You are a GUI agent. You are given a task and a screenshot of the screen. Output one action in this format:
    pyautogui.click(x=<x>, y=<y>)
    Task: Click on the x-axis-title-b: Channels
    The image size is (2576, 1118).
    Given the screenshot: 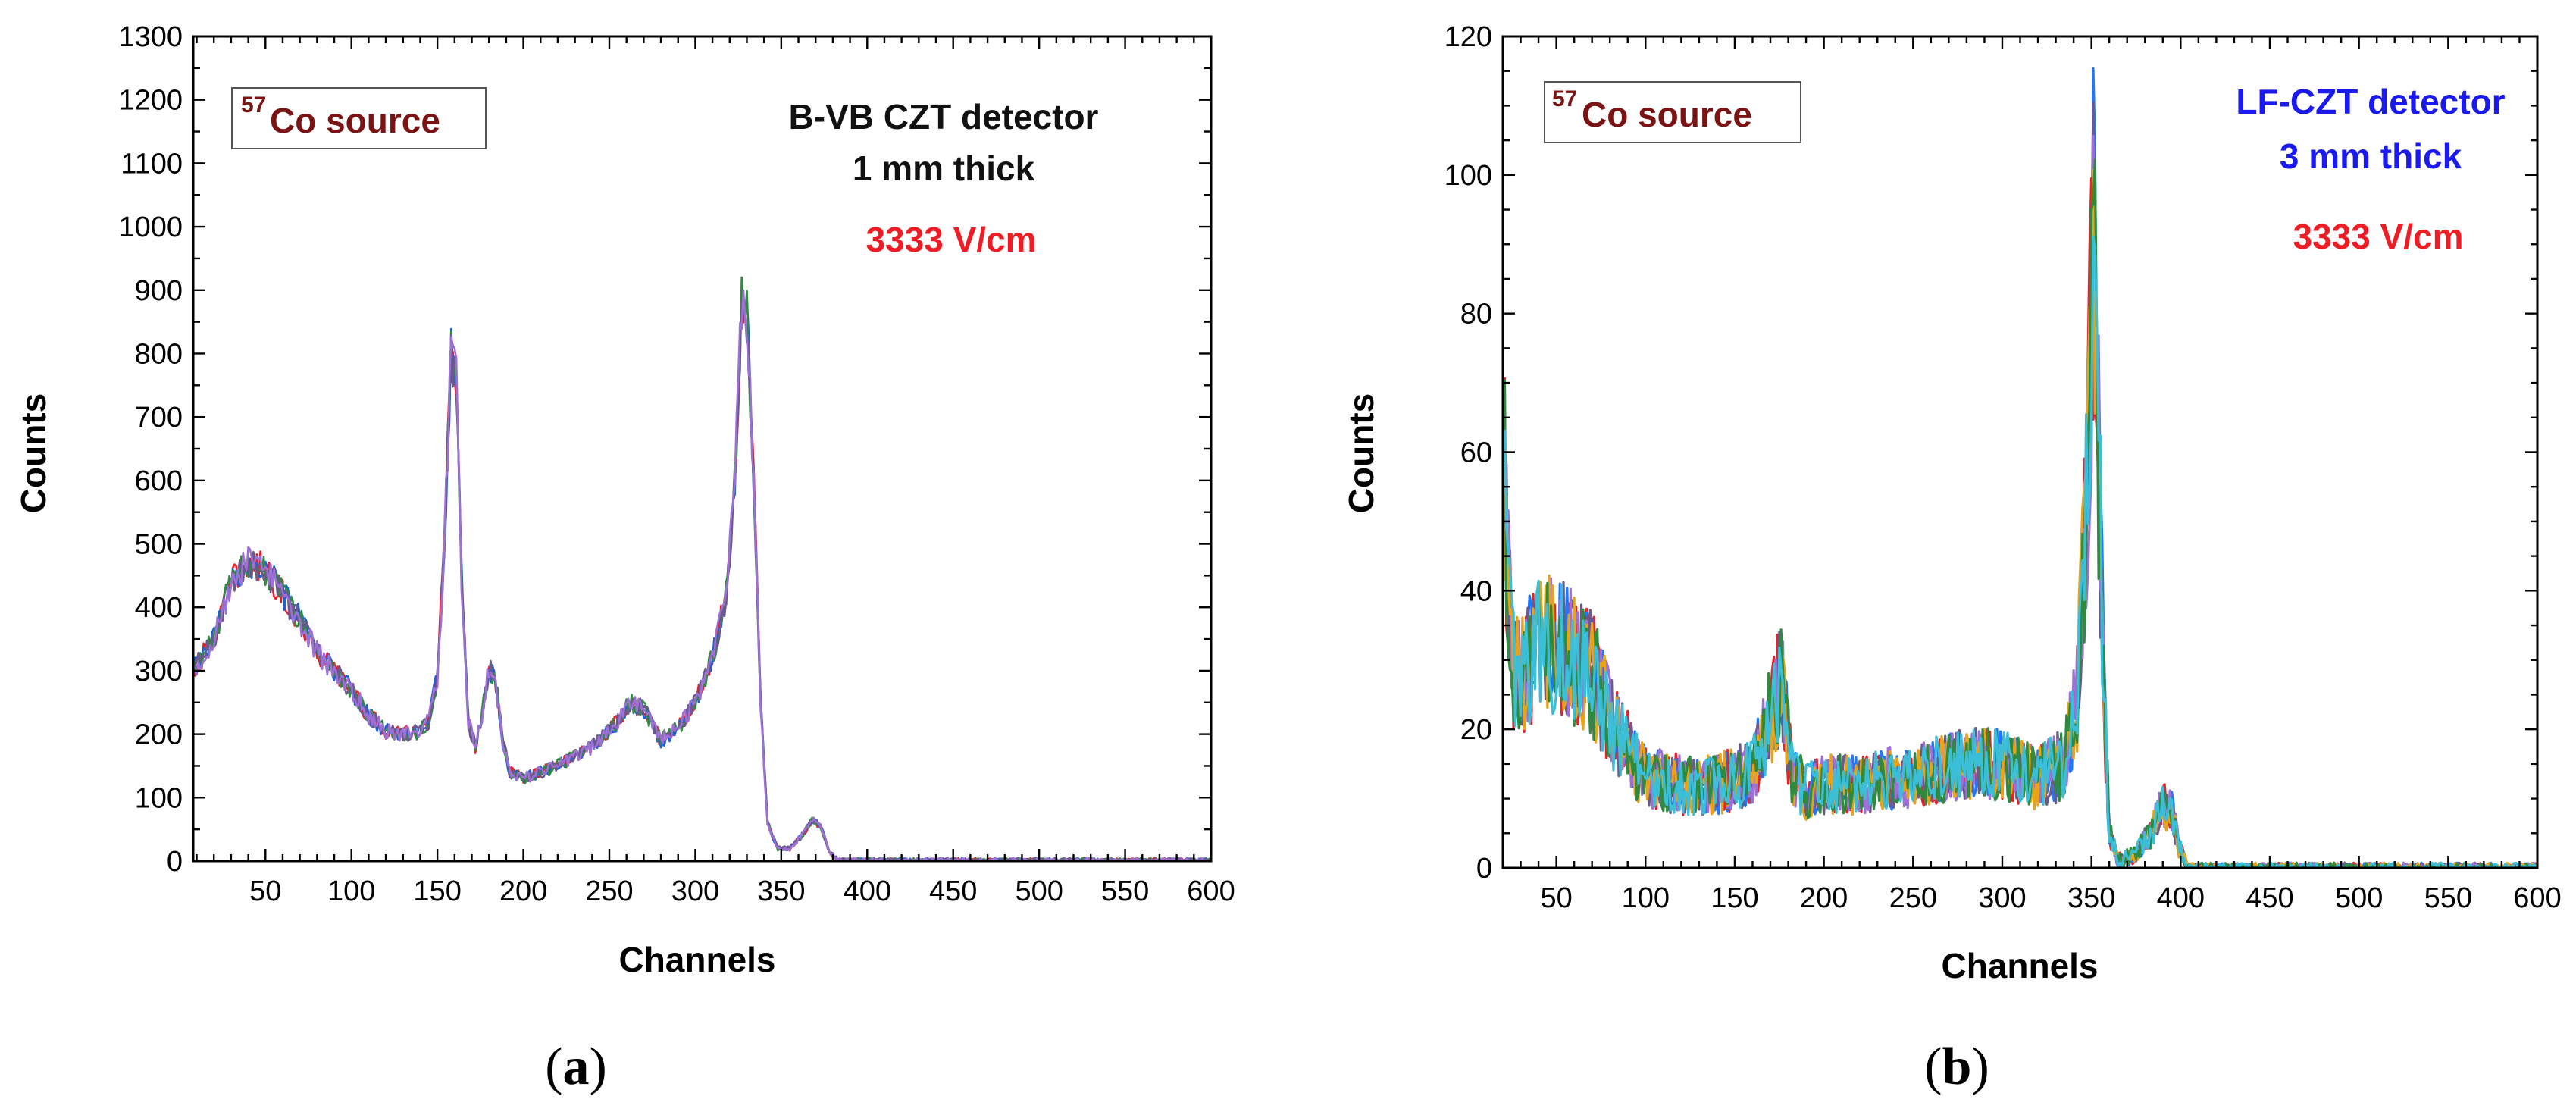 What is the action you would take?
    pyautogui.click(x=2020, y=966)
    